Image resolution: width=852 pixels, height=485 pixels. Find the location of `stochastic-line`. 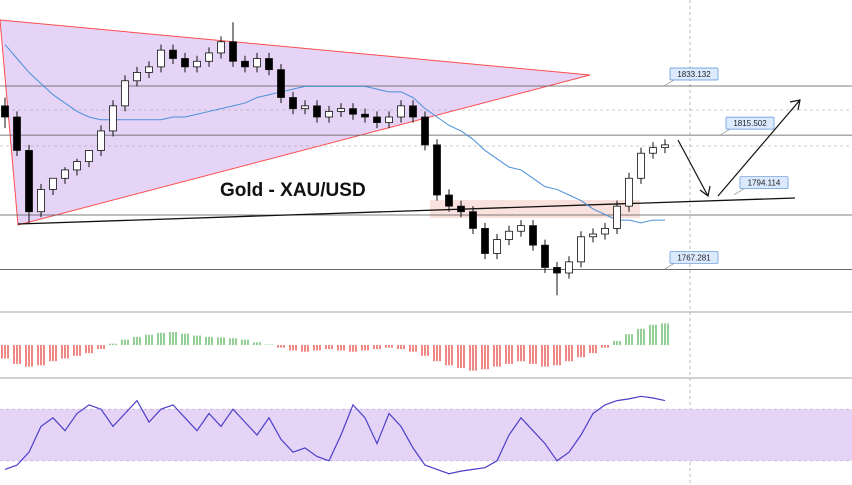

stochastic-line is located at coordinates (335, 435).